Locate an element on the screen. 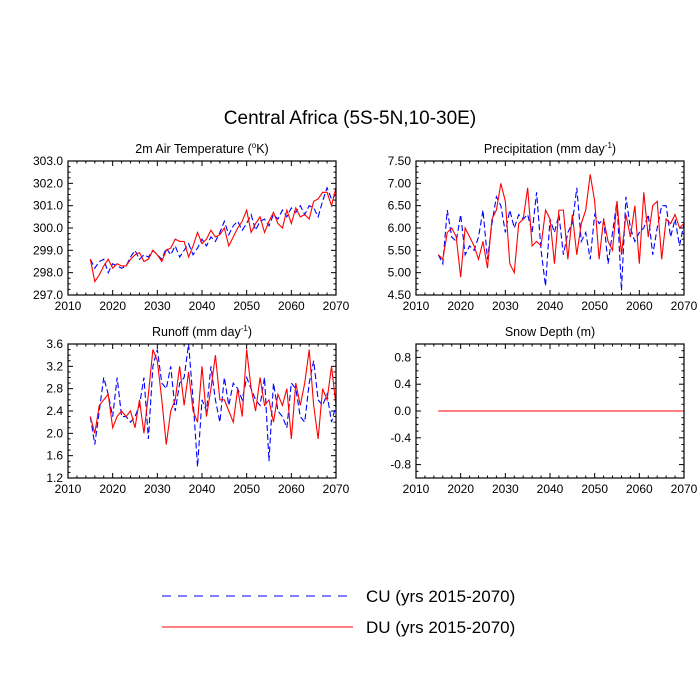 This screenshot has width=700, height=700. panel-title: Runoff (mm day-1) is located at coordinates (202, 331).